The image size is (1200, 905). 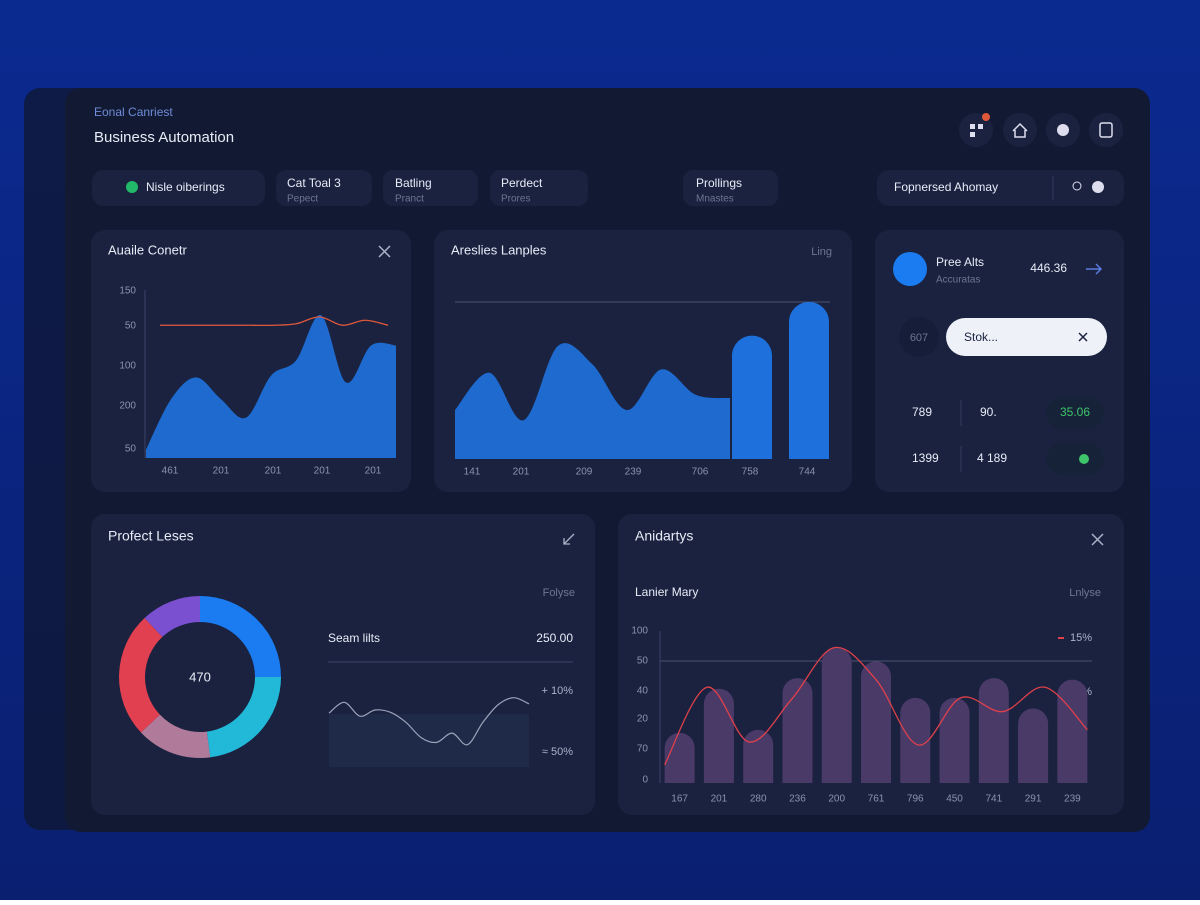 What do you see at coordinates (1081, 638) in the screenshot?
I see `note: 15%` at bounding box center [1081, 638].